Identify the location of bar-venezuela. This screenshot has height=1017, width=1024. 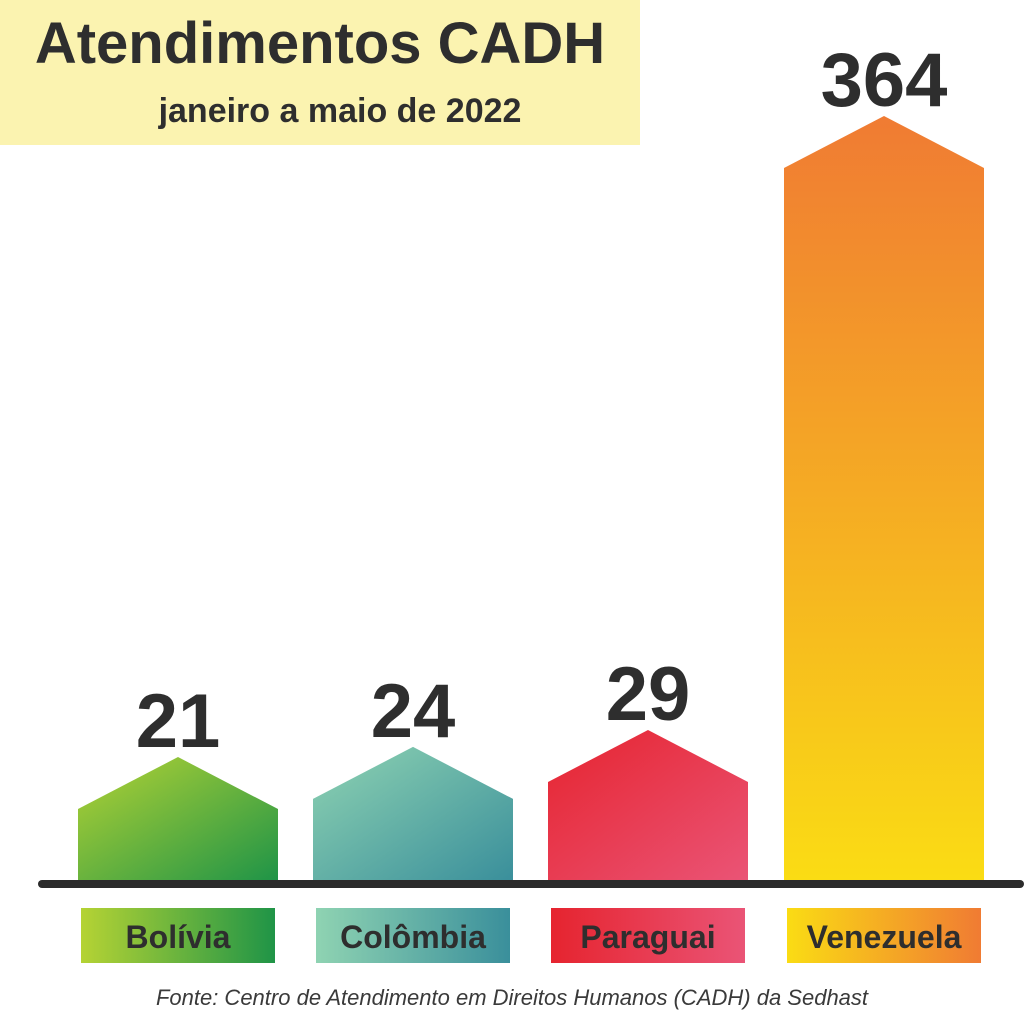
(884, 498).